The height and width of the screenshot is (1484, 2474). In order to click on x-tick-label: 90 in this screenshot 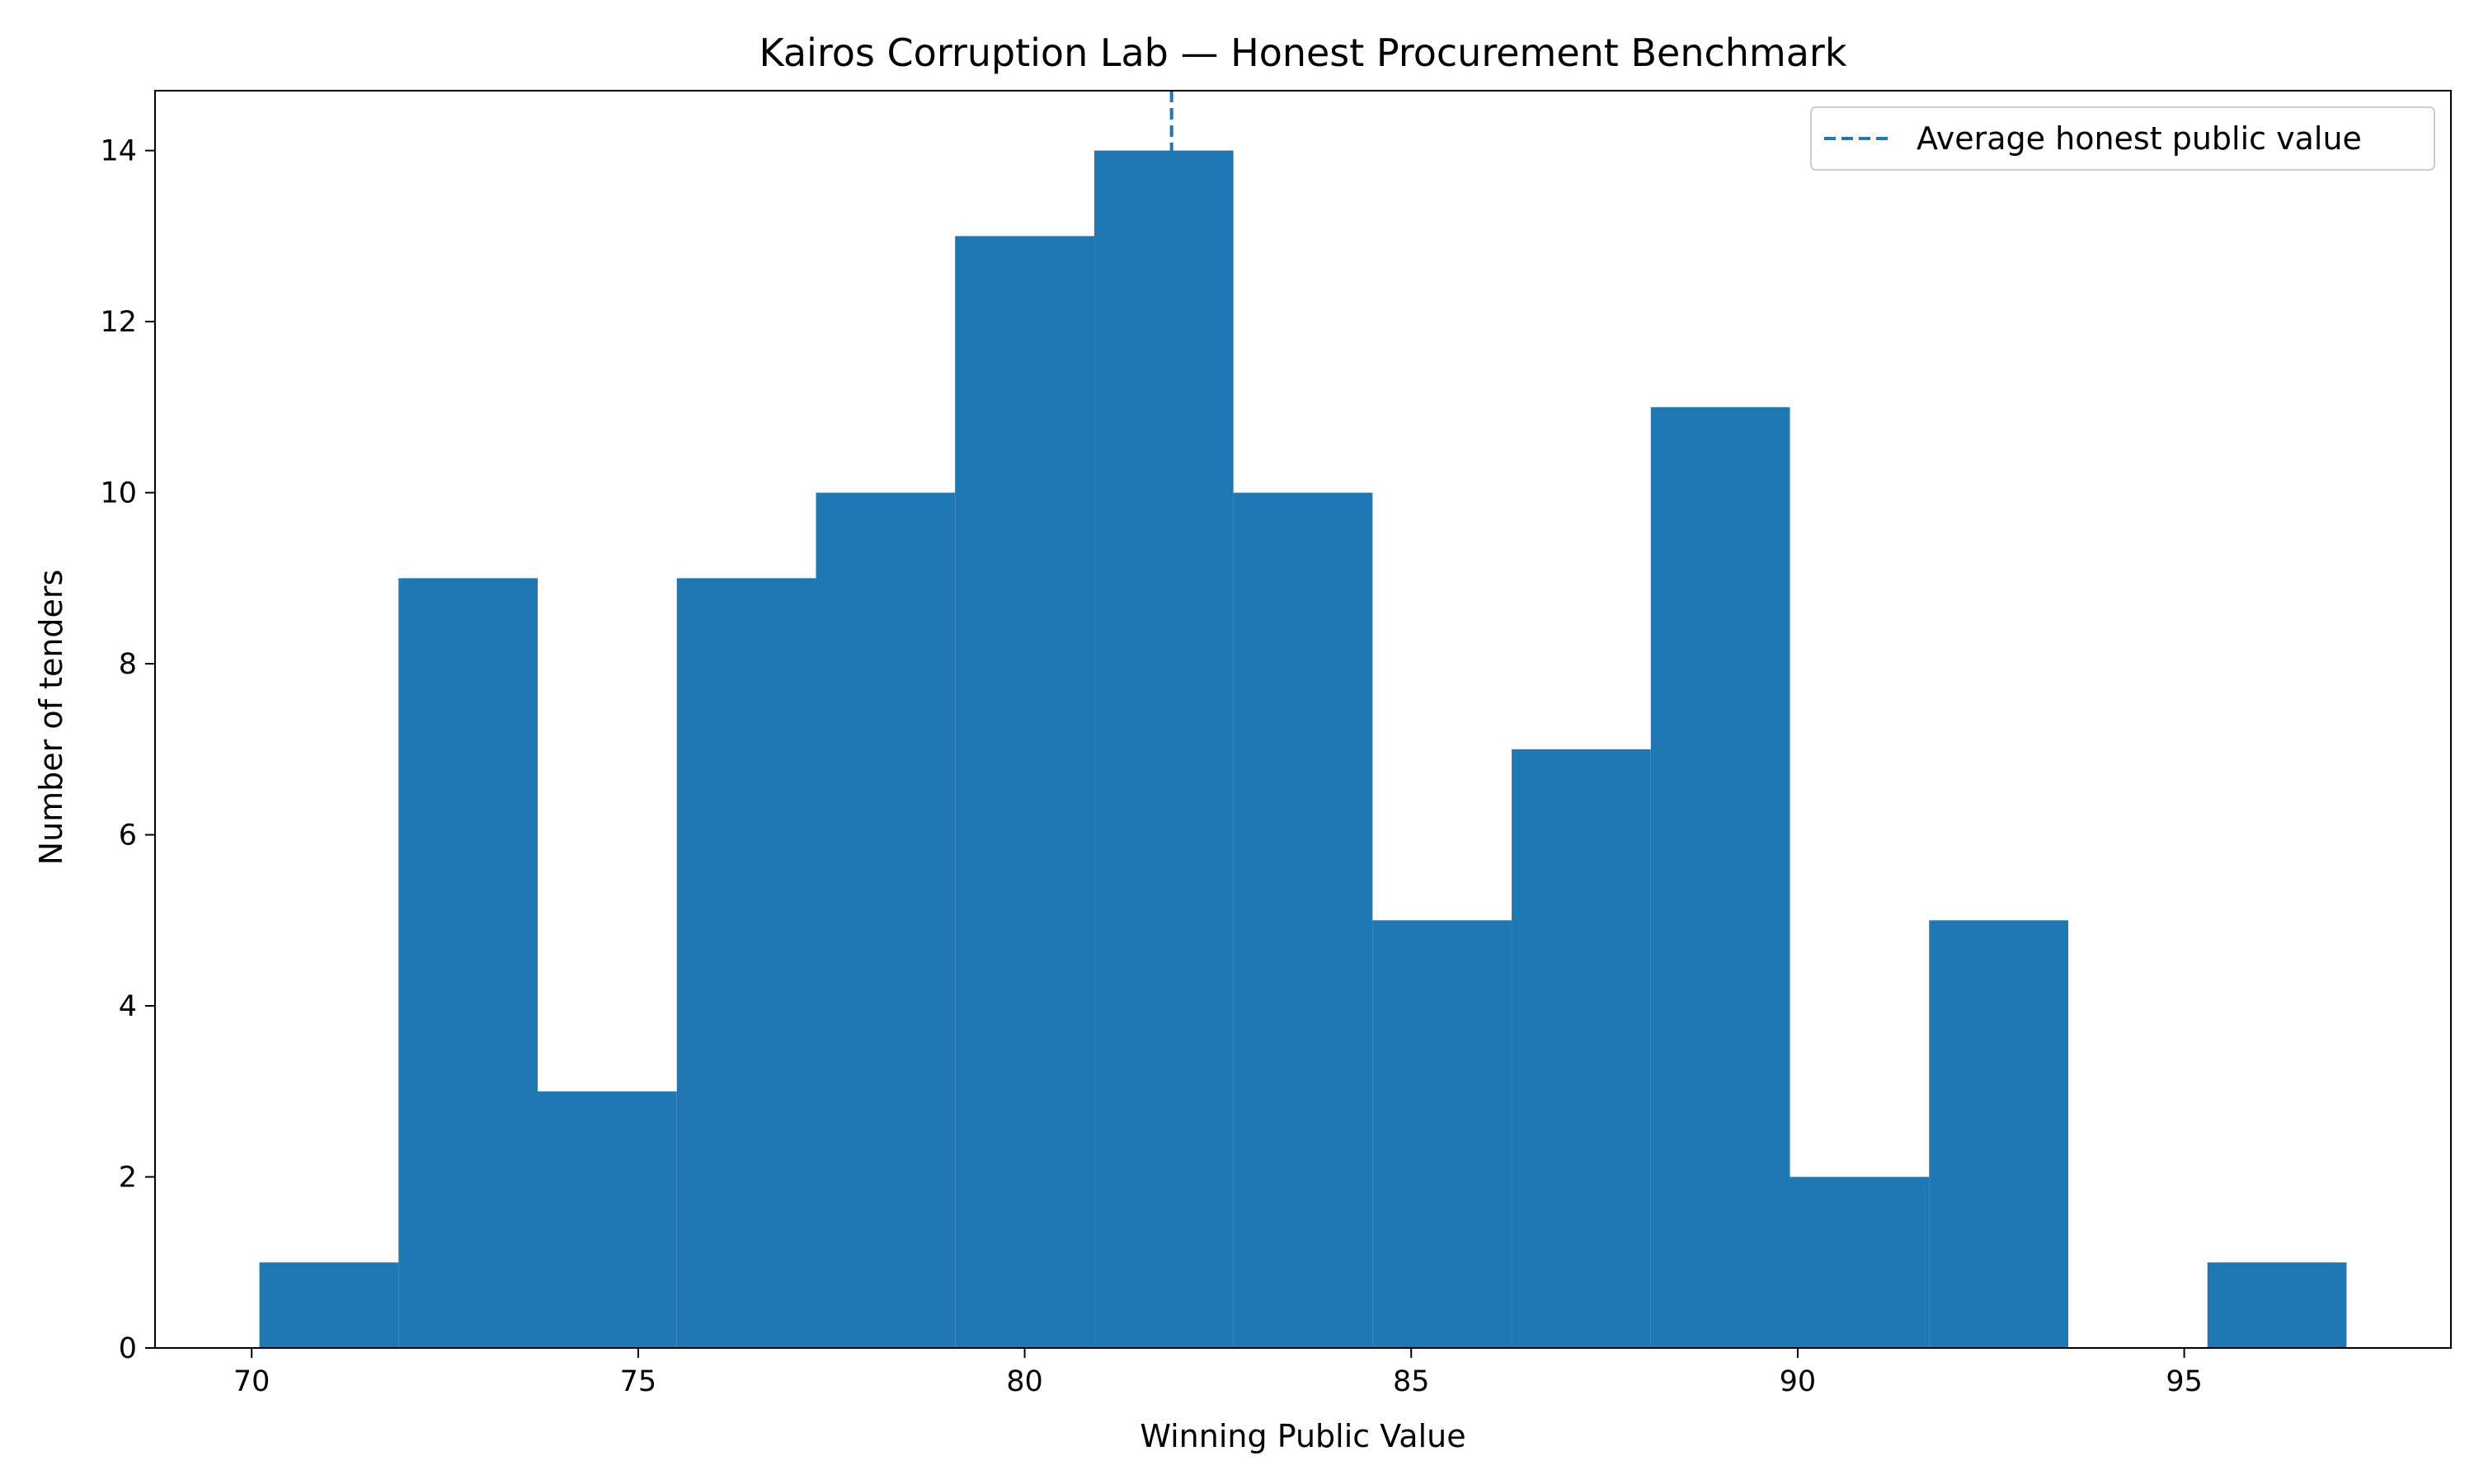, I will do `click(1798, 1381)`.